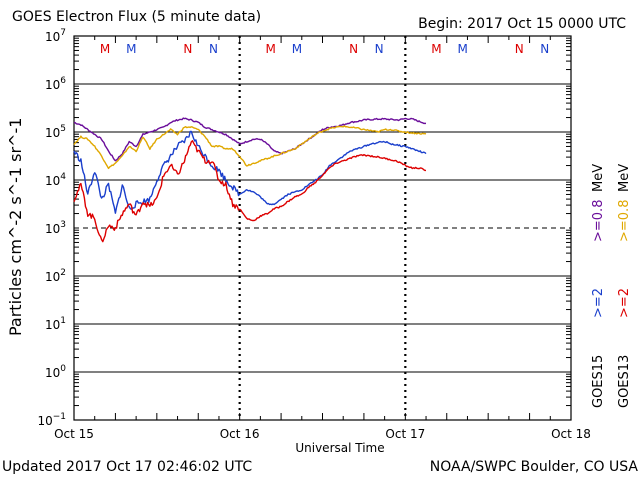 This screenshot has height=480, width=640. What do you see at coordinates (340, 448) in the screenshot?
I see `x-axis-label: Universal Time` at bounding box center [340, 448].